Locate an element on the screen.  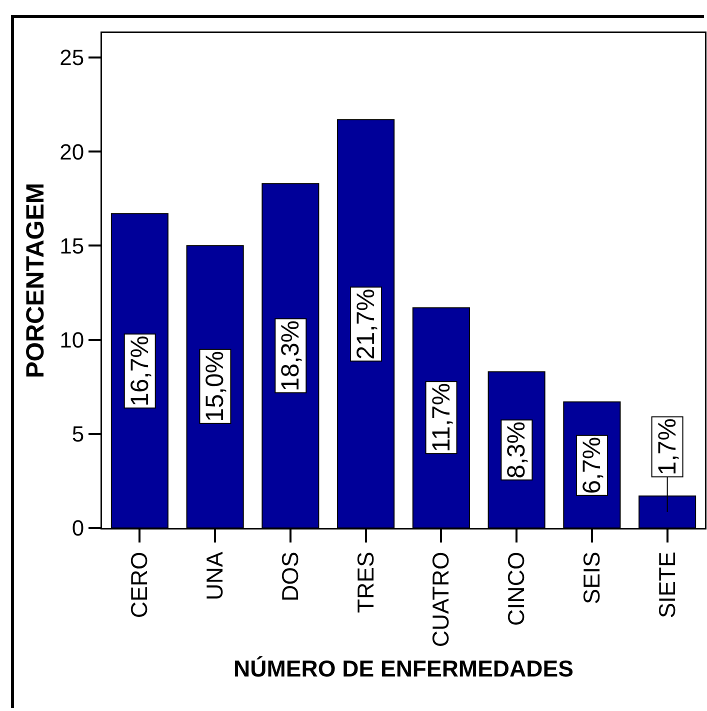
data-label: 6,7% is located at coordinates (592, 465).